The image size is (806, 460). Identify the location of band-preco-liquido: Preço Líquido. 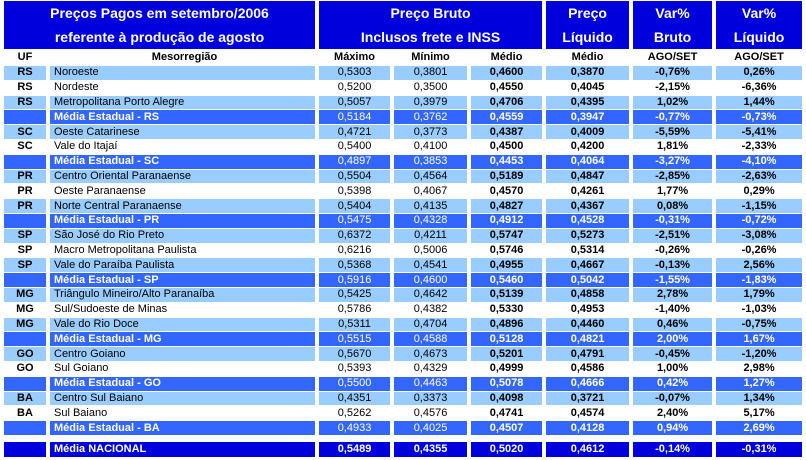
(588, 25).